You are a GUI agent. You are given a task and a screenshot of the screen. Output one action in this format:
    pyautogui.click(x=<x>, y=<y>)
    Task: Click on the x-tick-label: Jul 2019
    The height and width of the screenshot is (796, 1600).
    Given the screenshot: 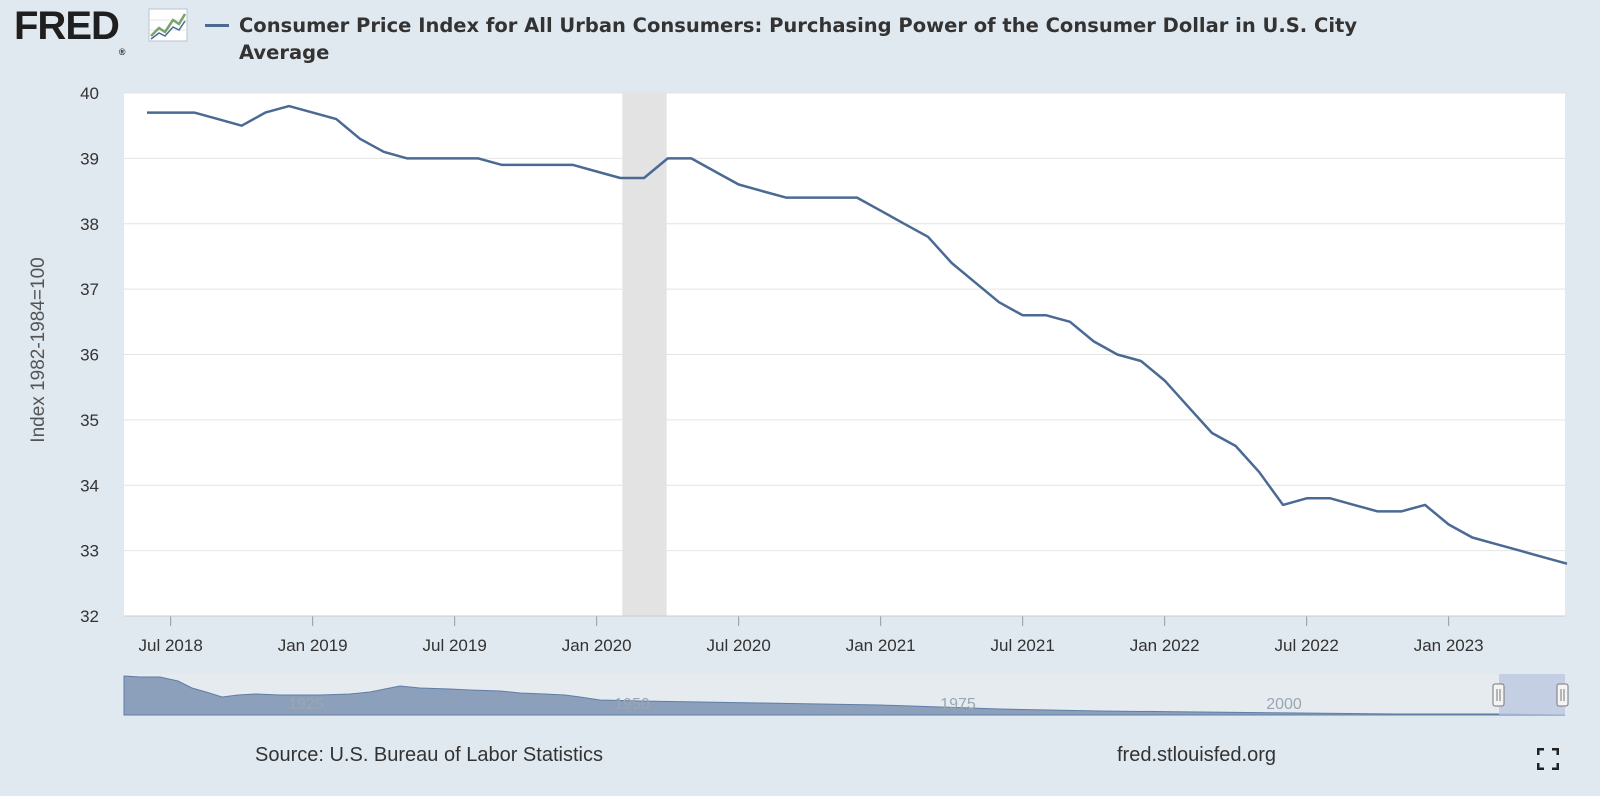 What is the action you would take?
    pyautogui.click(x=455, y=645)
    